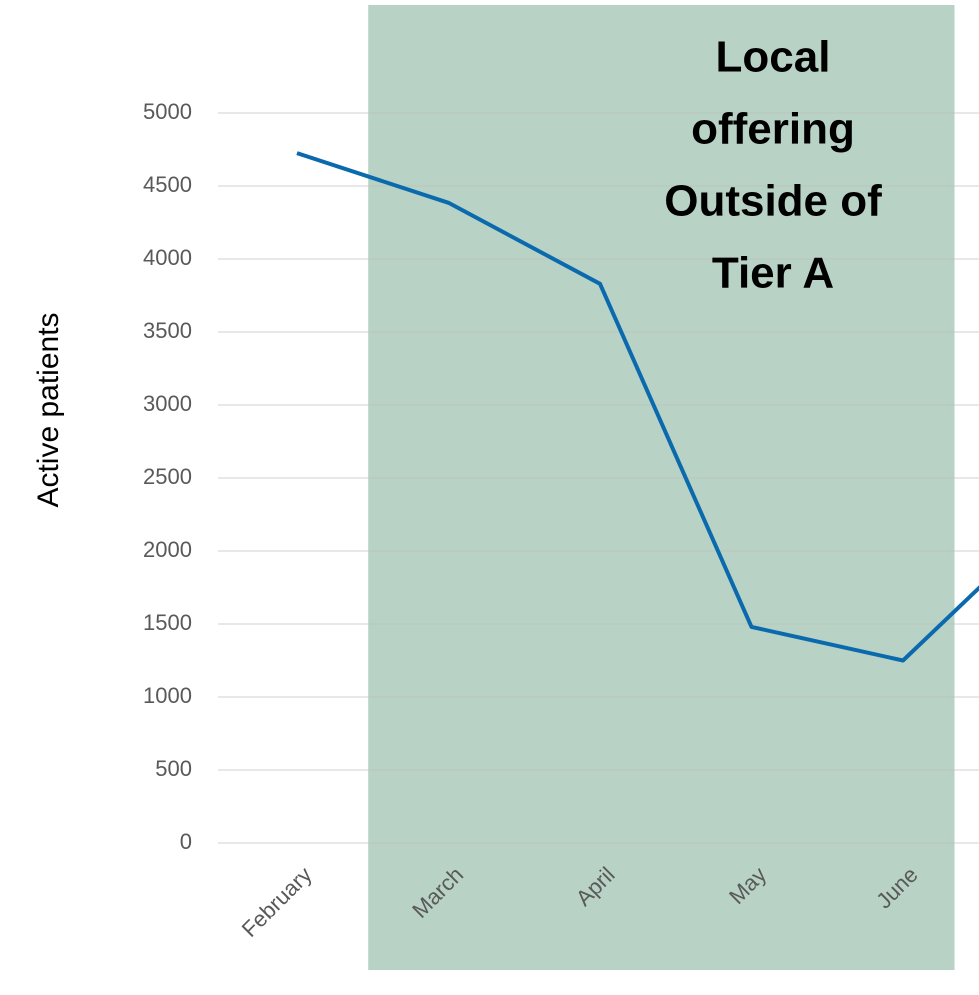  What do you see at coordinates (167, 476) in the screenshot?
I see `y-tick-label: 2500` at bounding box center [167, 476].